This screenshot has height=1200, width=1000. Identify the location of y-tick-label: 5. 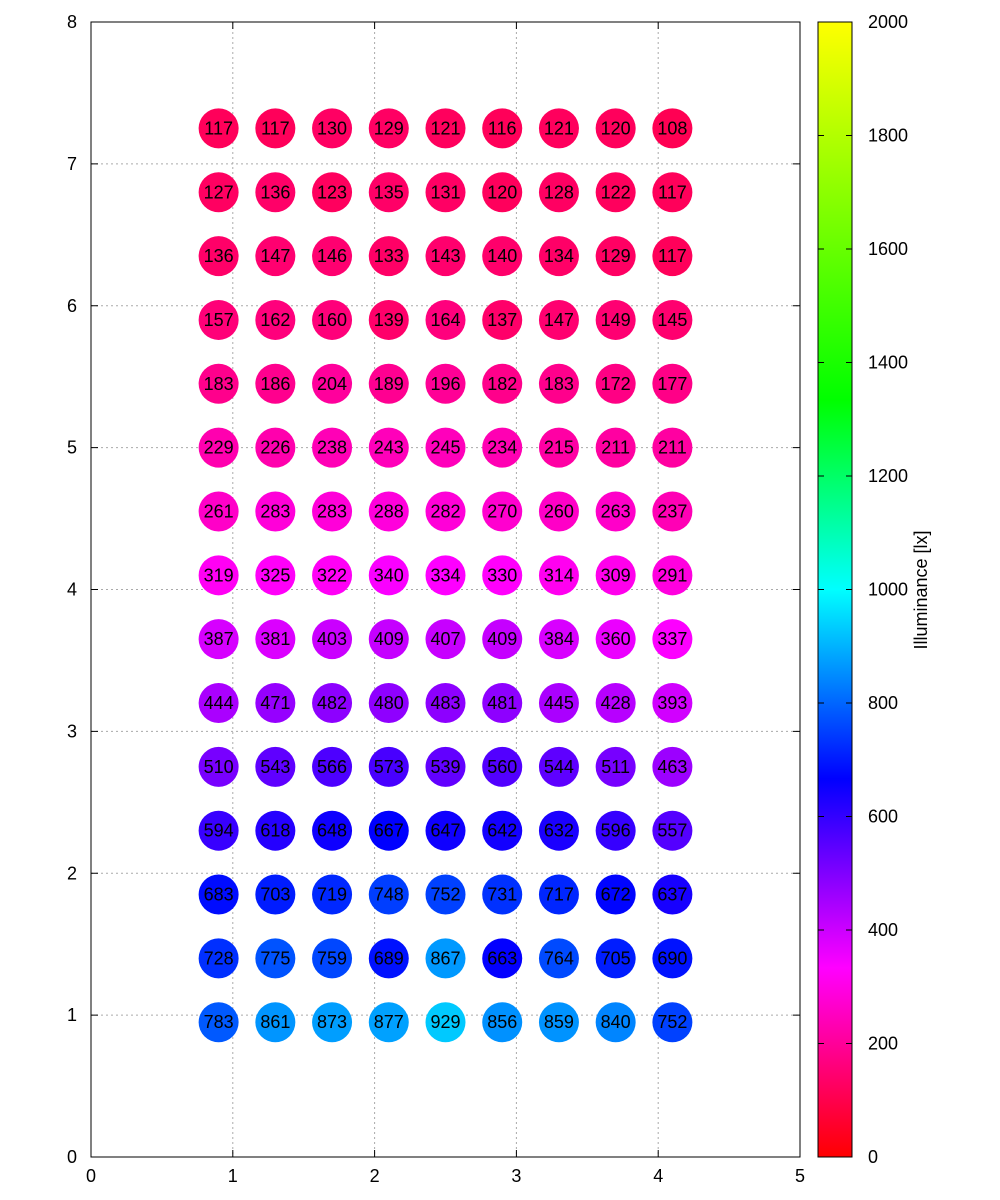
(72, 448).